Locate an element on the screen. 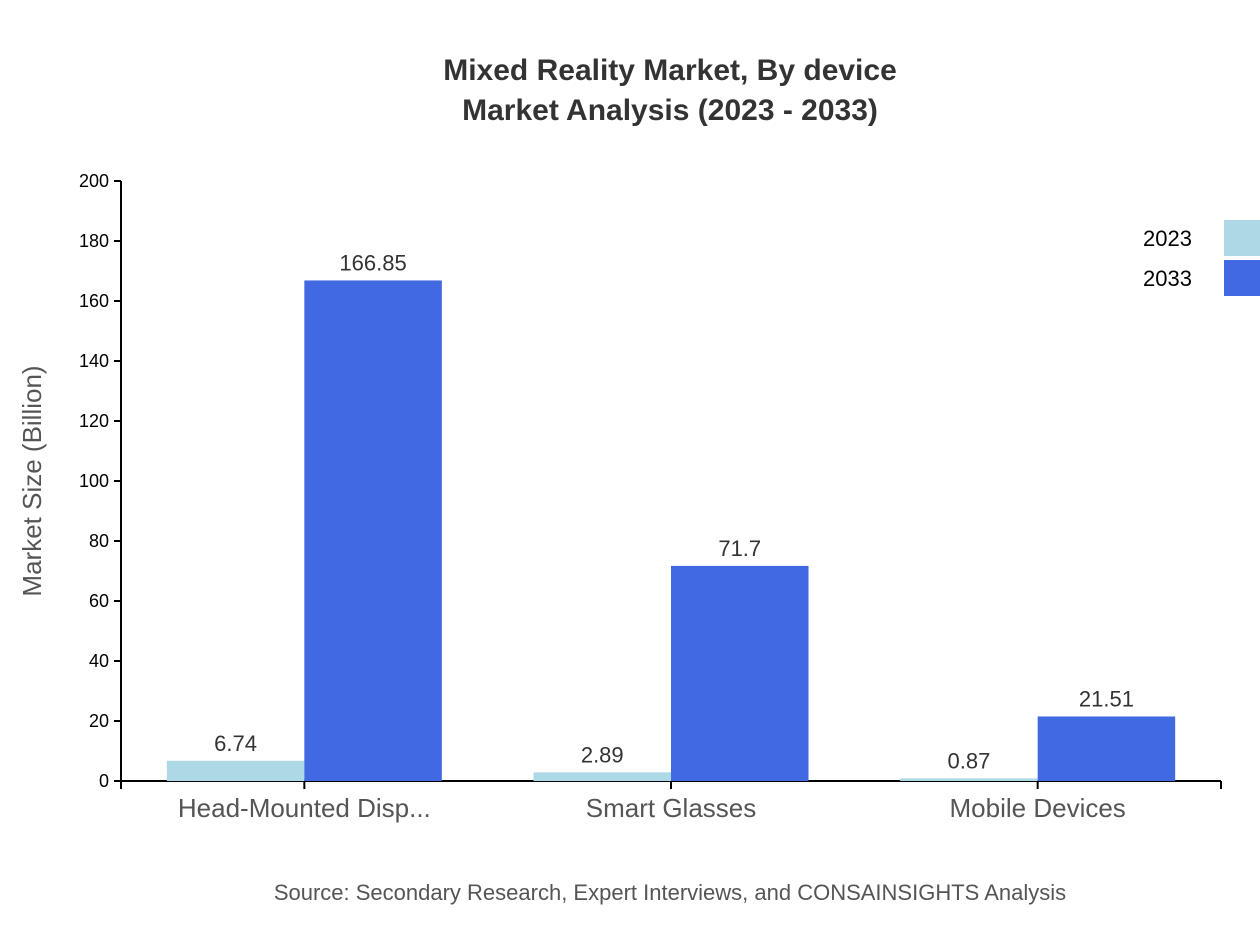 The image size is (1260, 925). x-tick-label: Smart Glasses is located at coordinates (671, 808).